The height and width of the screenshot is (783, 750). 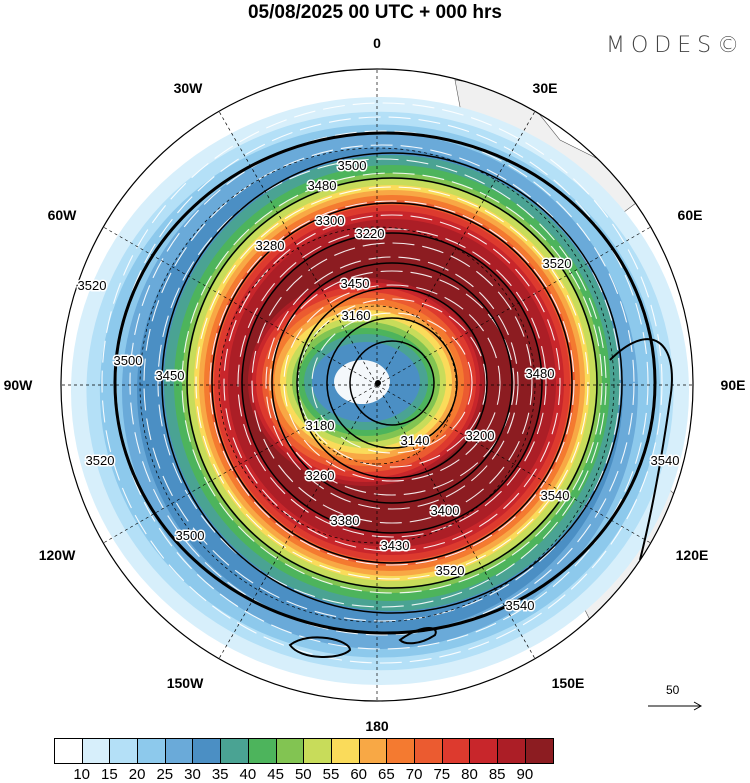 I want to click on vector-reference-label: 50, so click(x=673, y=690).